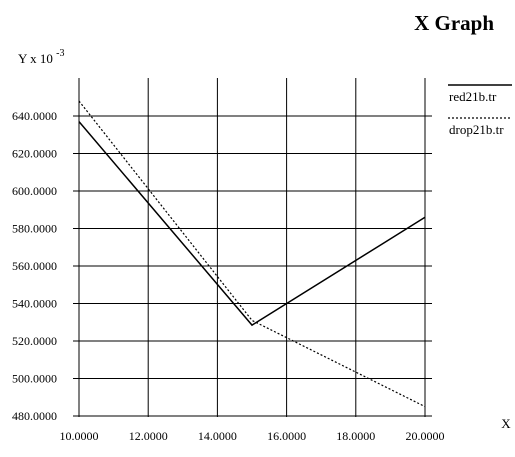 The width and height of the screenshot is (515, 457). I want to click on x-tick-label: 20.0000, so click(425, 436).